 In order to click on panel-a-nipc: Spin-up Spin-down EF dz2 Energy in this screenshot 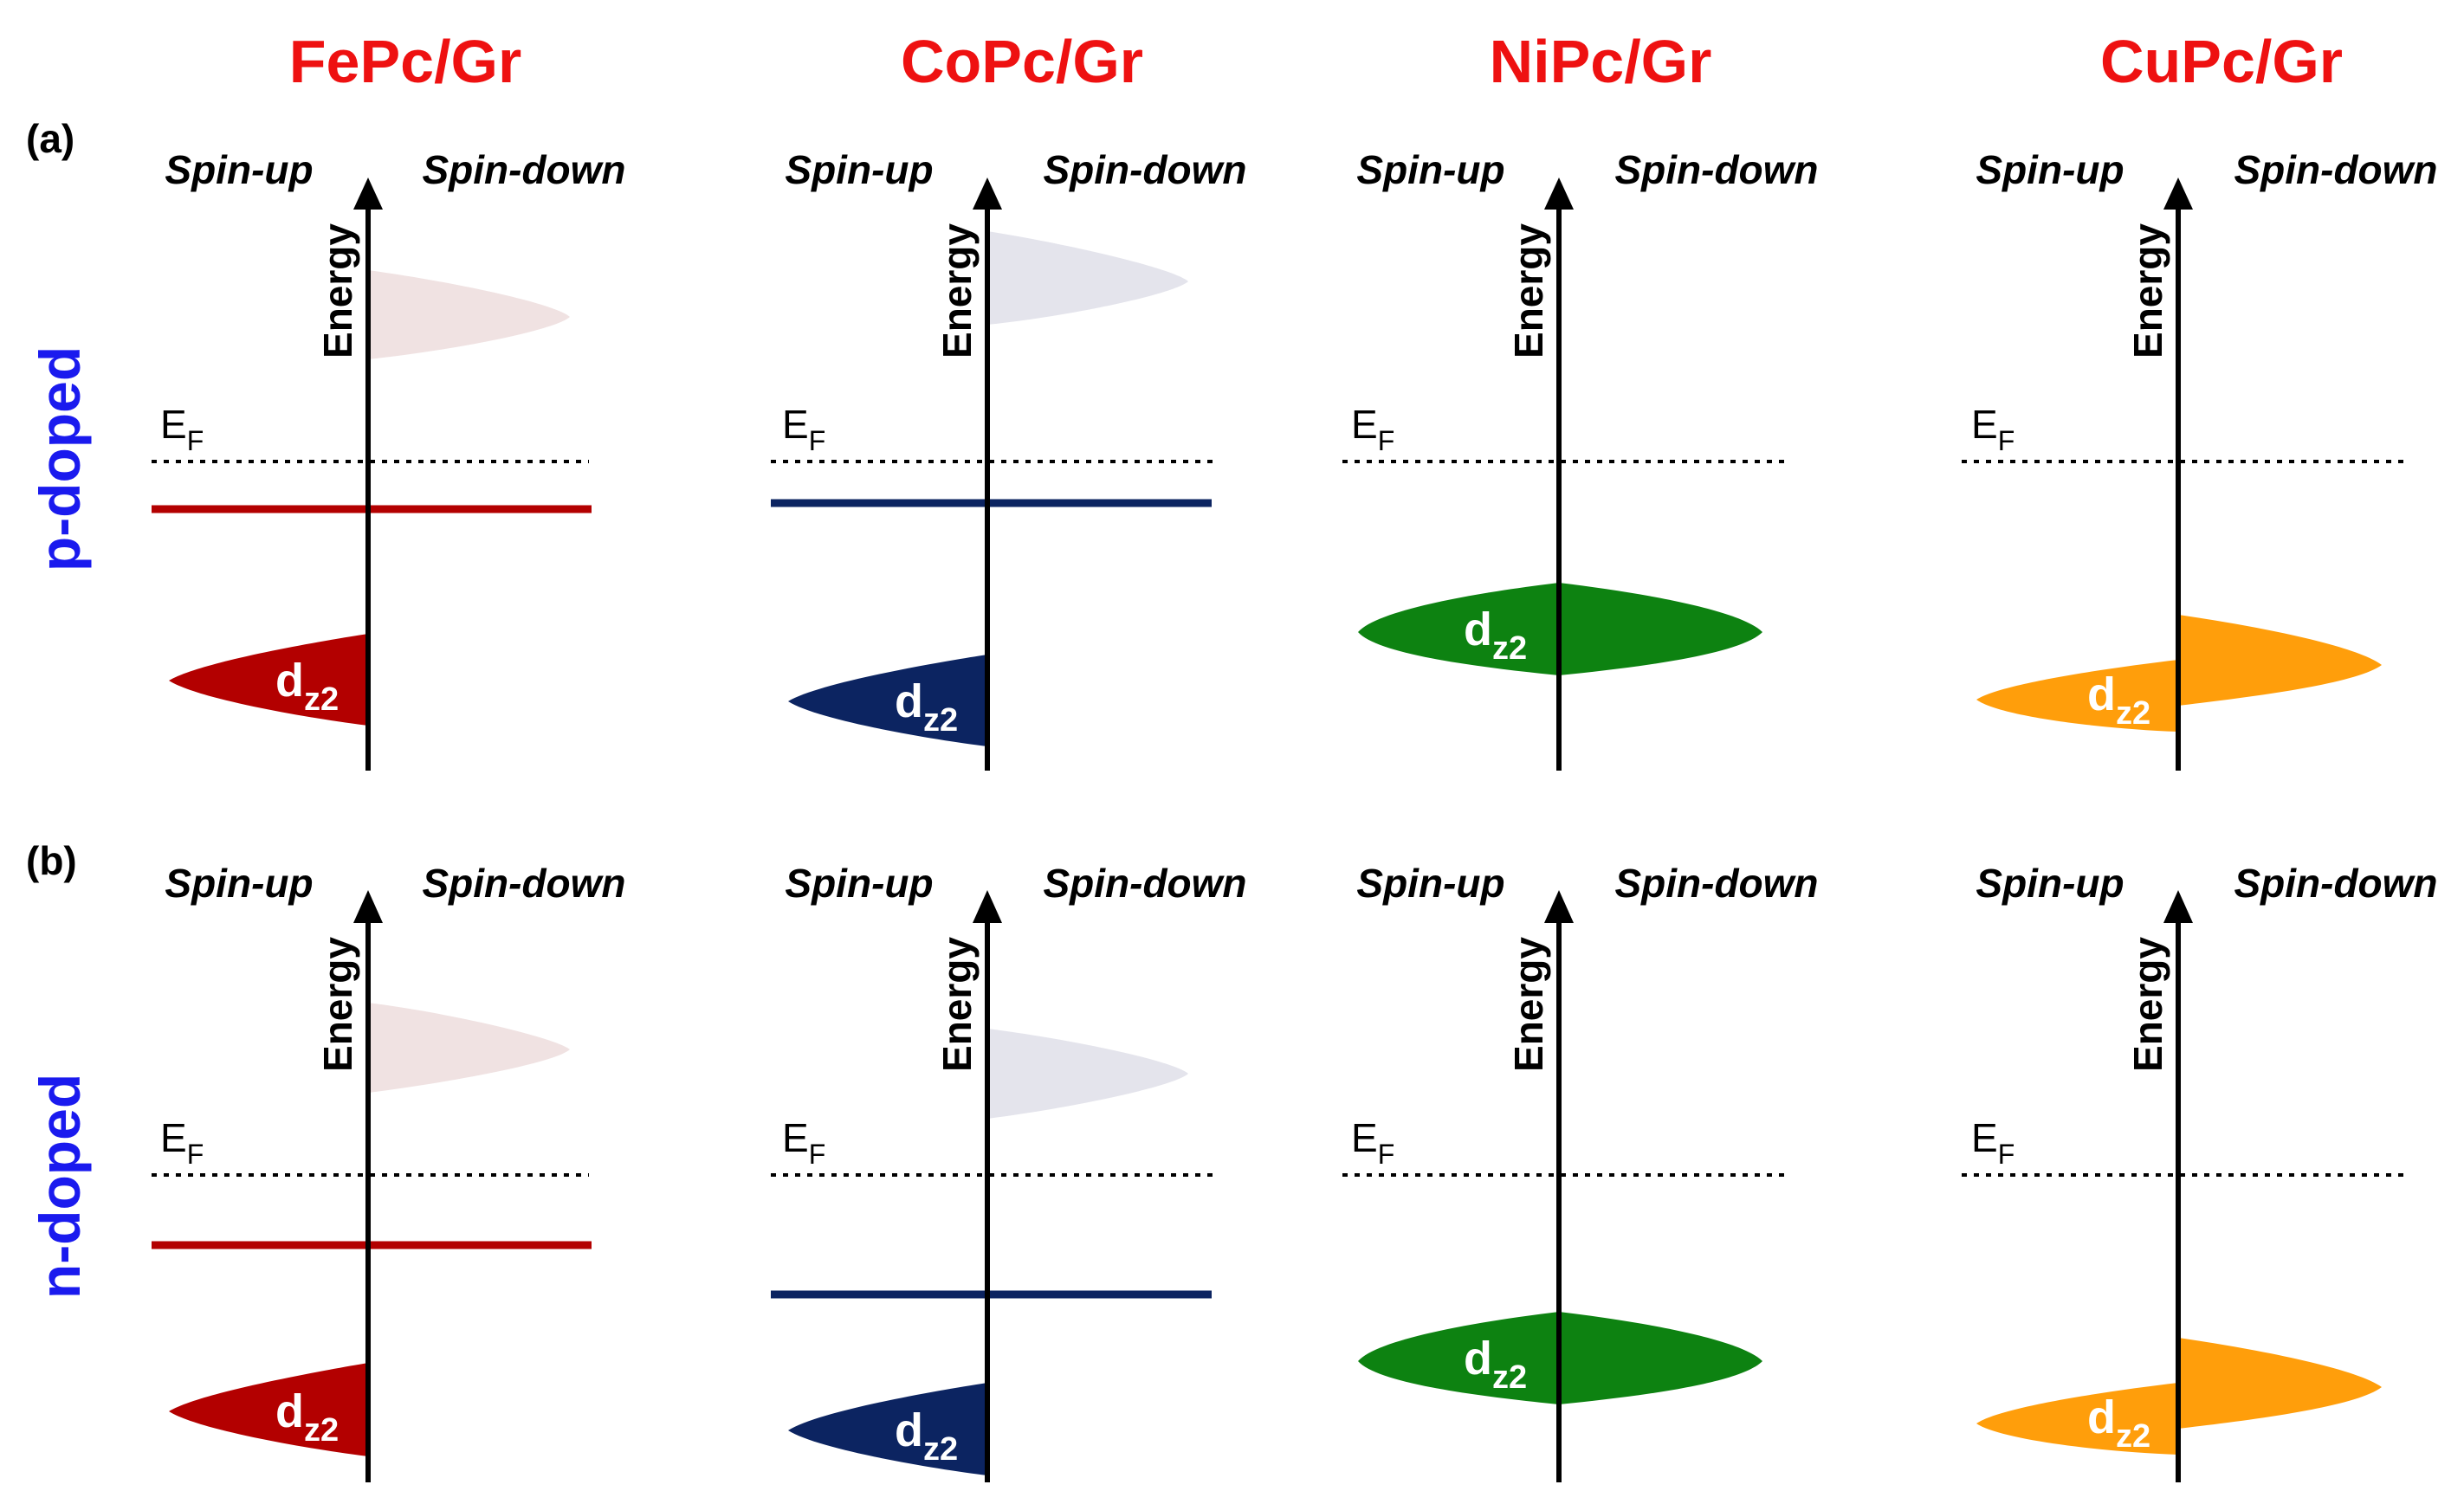, I will do `click(1581, 459)`.